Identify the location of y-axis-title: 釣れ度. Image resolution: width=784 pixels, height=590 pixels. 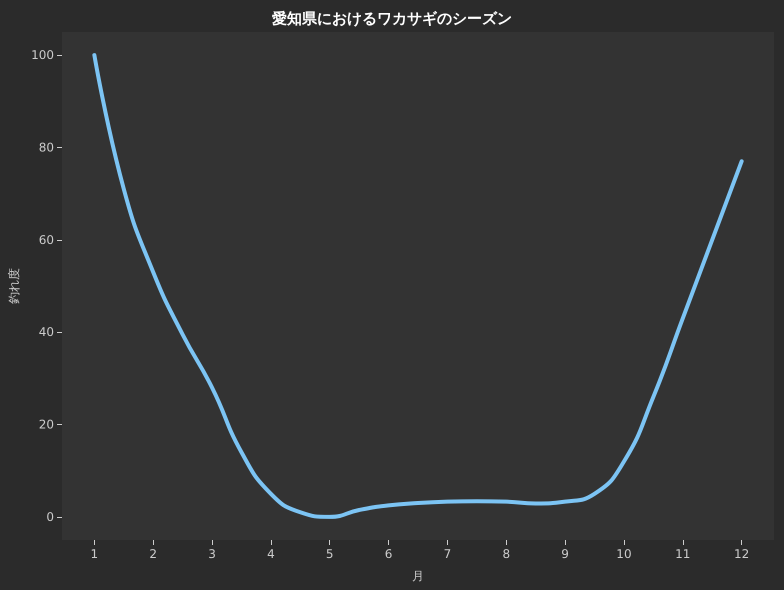
(14, 286).